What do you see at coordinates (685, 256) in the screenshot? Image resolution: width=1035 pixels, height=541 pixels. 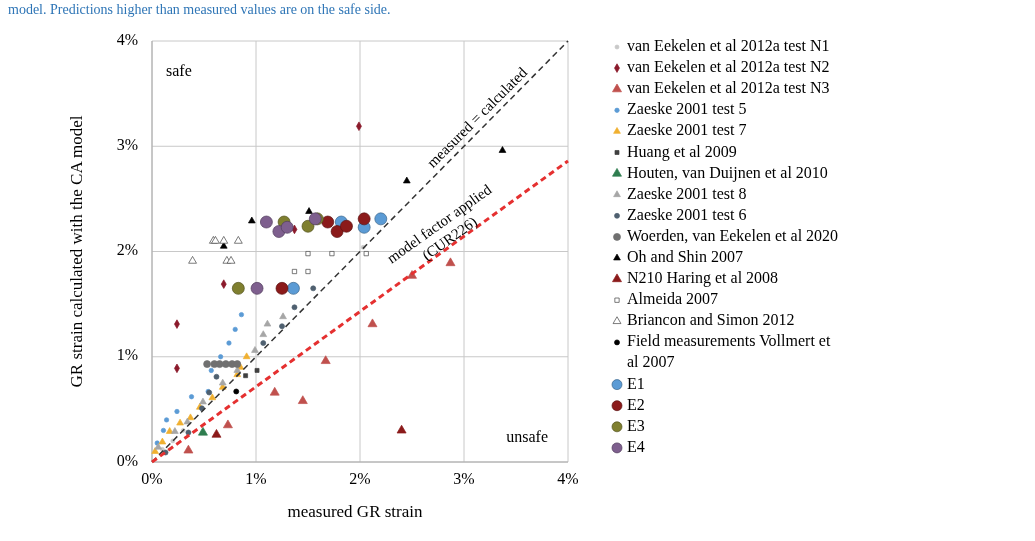 I see `legend-label: Oh and Shin 2007` at bounding box center [685, 256].